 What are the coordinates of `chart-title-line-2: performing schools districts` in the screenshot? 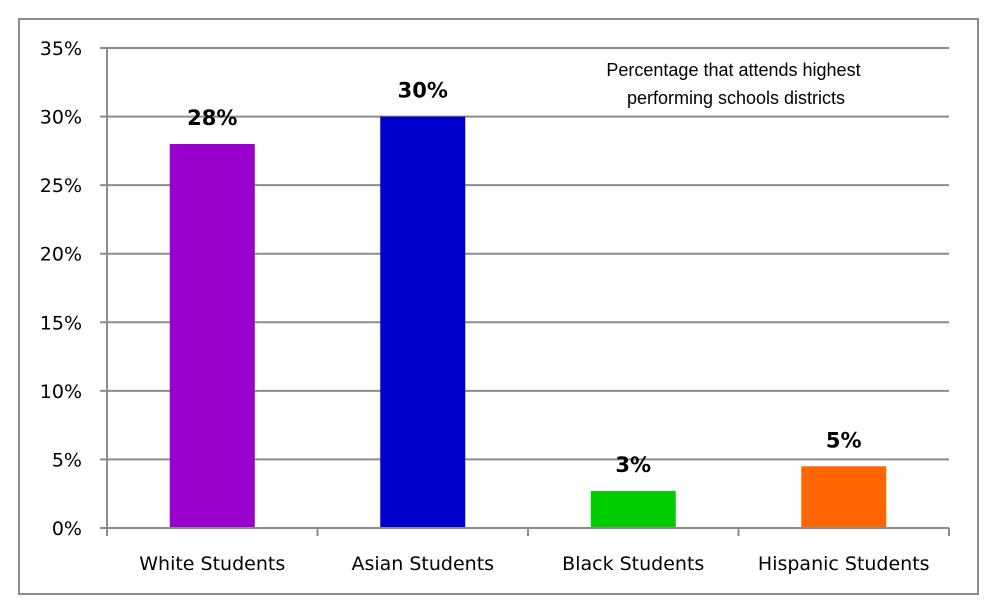 It's located at (736, 98).